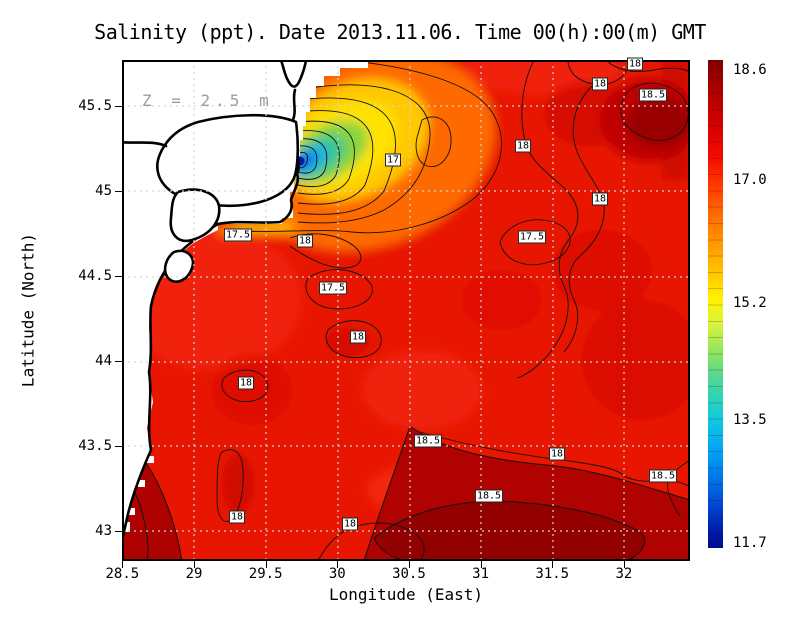 Image resolution: width=800 pixels, height=618 pixels. Describe the element at coordinates (750, 179) in the screenshot. I see `colorbar-tick-label: 17.0` at that location.